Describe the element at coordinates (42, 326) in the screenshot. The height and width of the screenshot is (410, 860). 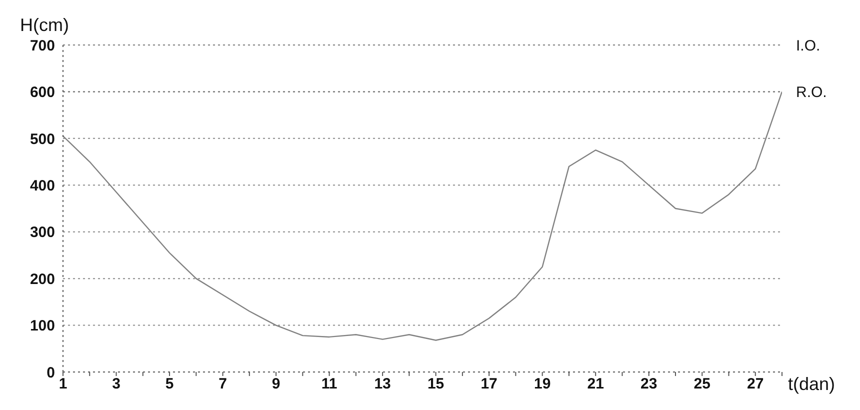
I see `y-tick-label: 100` at that location.